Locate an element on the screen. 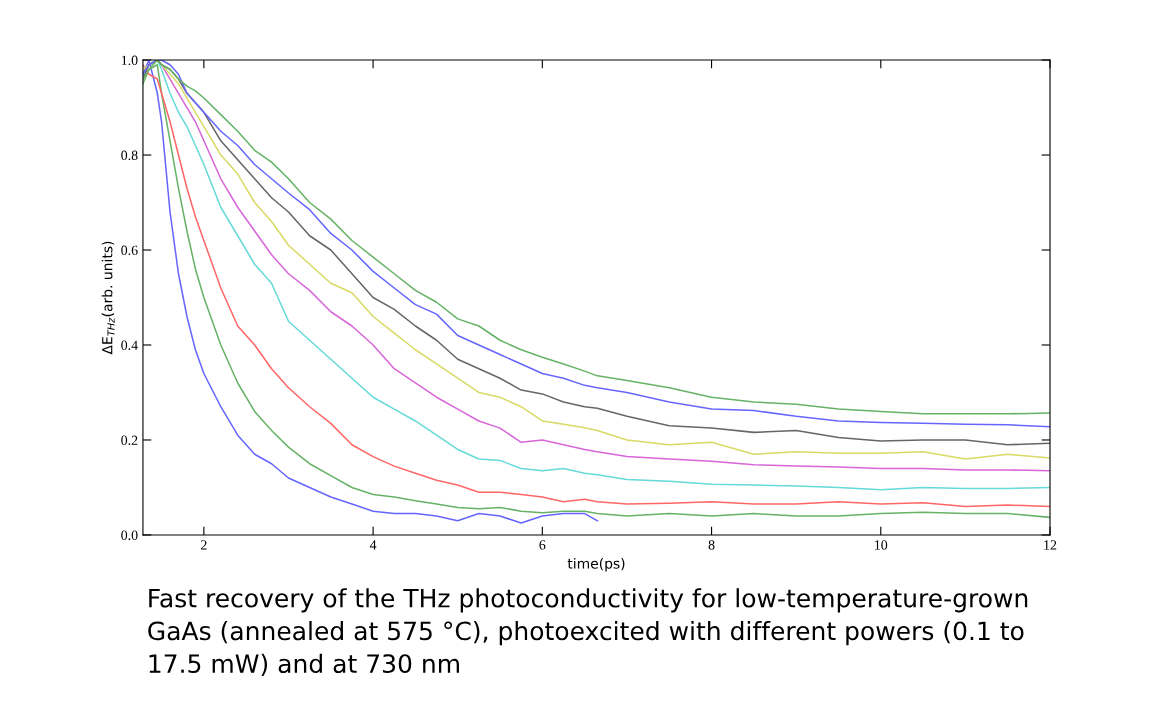 Image resolution: width=1165 pixels, height=713 pixels. y-tick-label: 0.0 is located at coordinates (129, 535).